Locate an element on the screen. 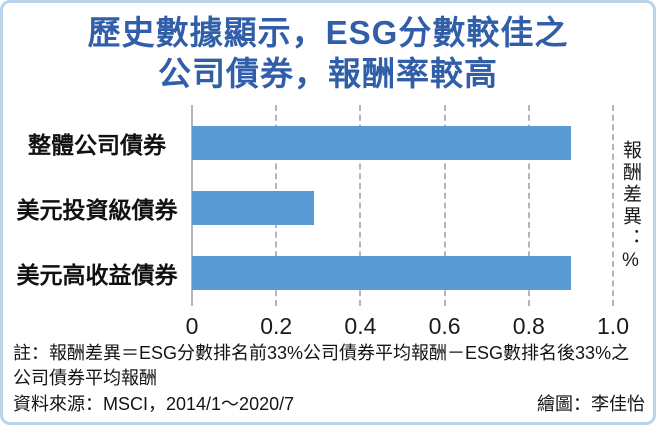 Image resolution: width=656 pixels, height=425 pixels. note-line-2: 公司債券平均報酬 is located at coordinates (85, 378).